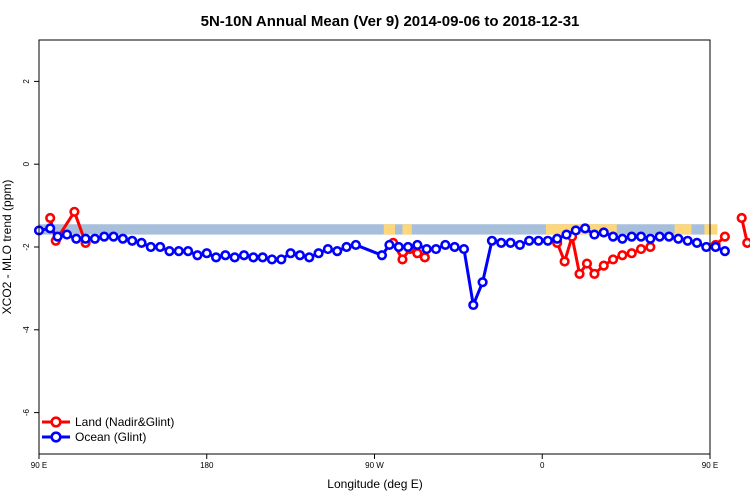  I want to click on x-axis: 90 E 180 90 W 0 90 E, so click(374, 462).